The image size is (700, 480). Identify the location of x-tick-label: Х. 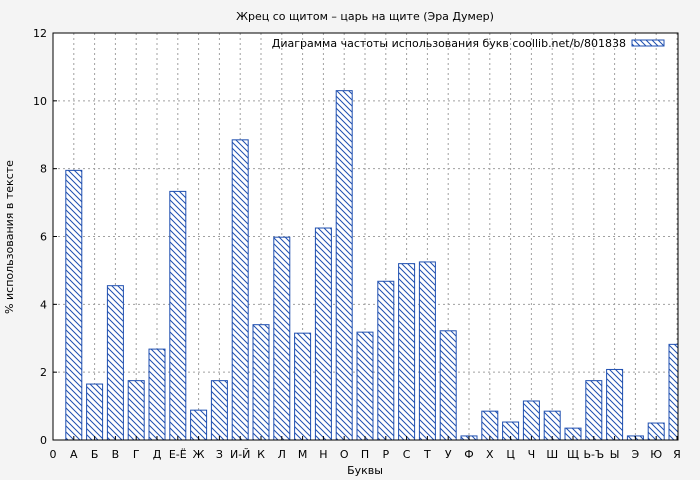
(490, 454).